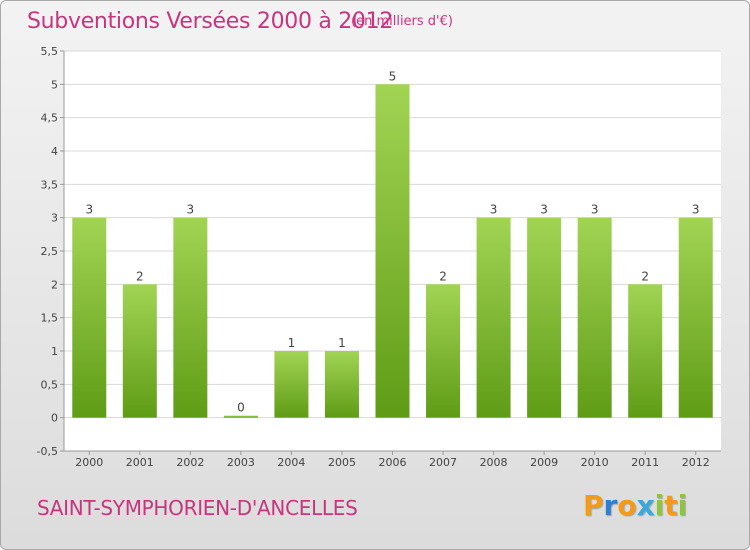 This screenshot has height=550, width=750. What do you see at coordinates (50, 51) in the screenshot?
I see `y-tick-label: 5,5` at bounding box center [50, 51].